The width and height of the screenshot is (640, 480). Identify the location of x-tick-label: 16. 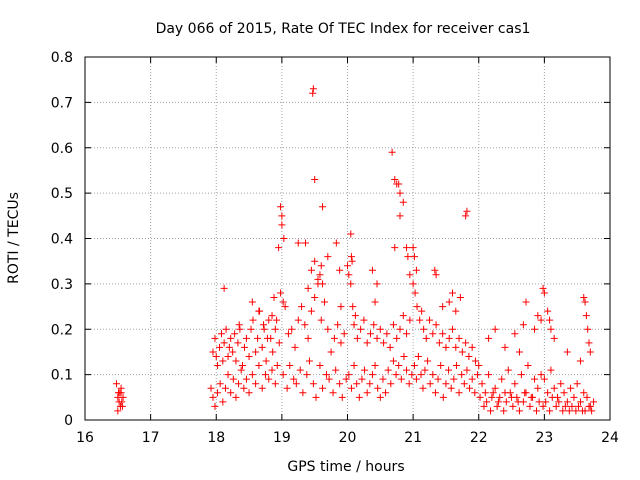
(85, 438).